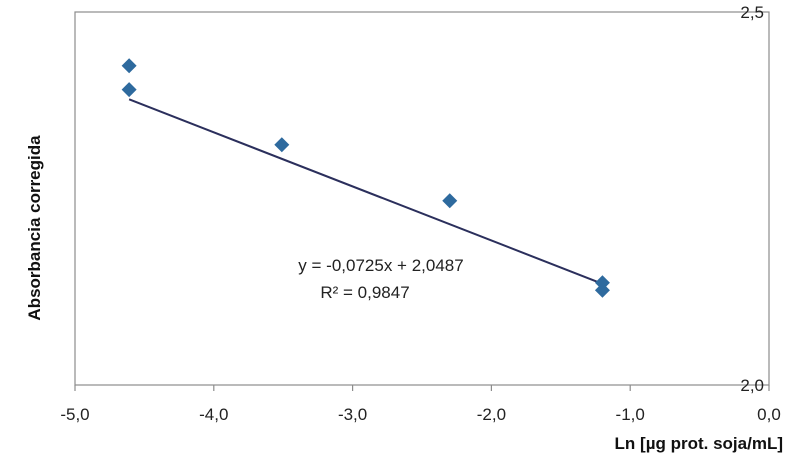  I want to click on x-tick-label: -4,0, so click(213, 414).